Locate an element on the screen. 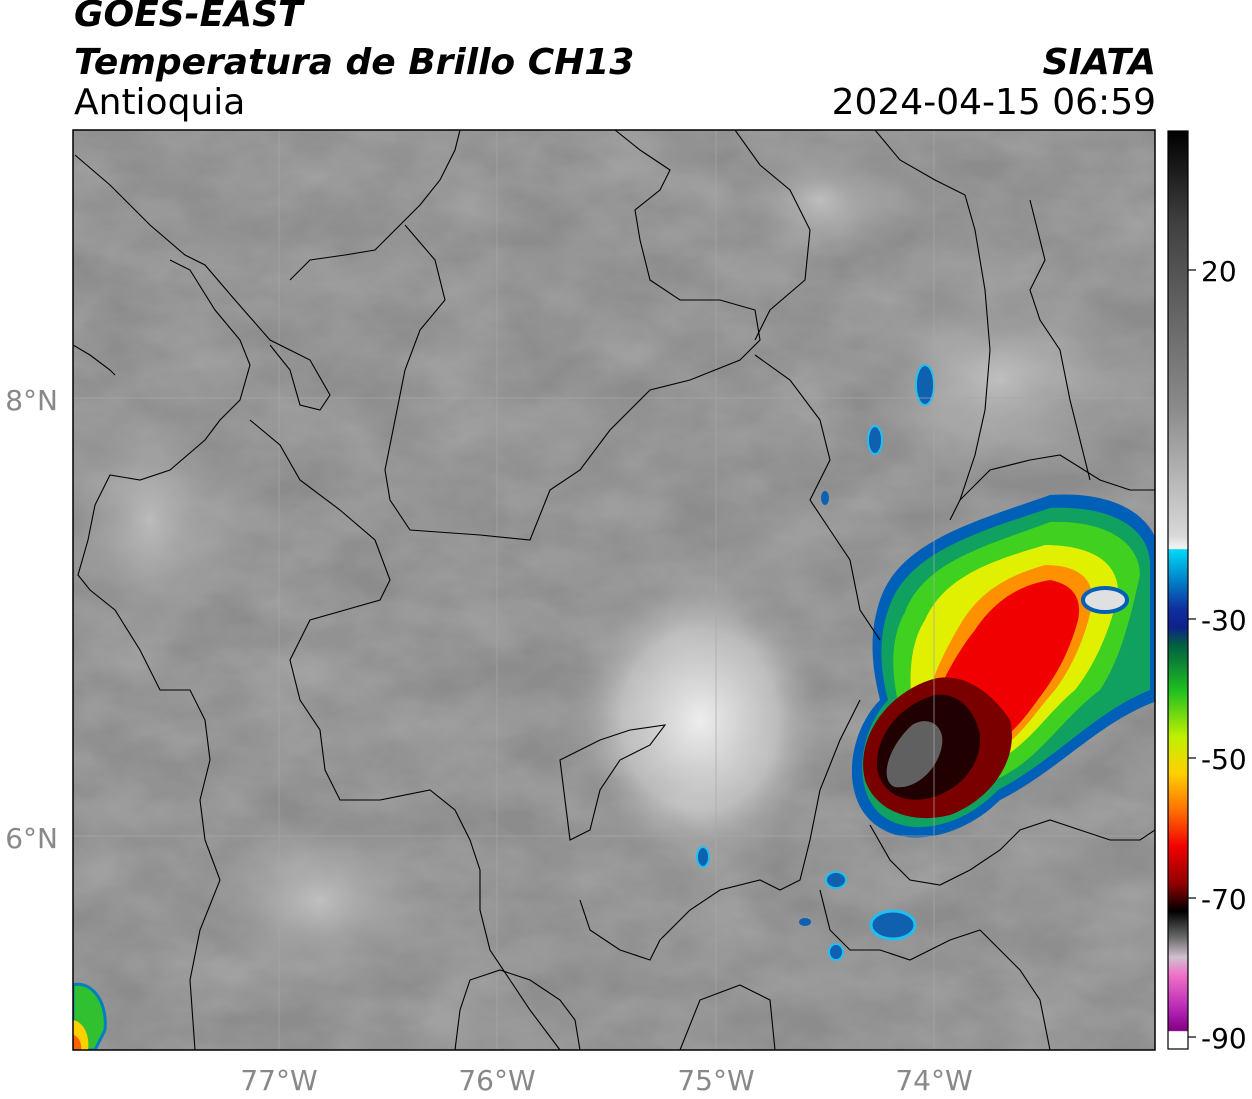 The height and width of the screenshot is (1099, 1252). organization-label: SIATA is located at coordinates (1099, 62).